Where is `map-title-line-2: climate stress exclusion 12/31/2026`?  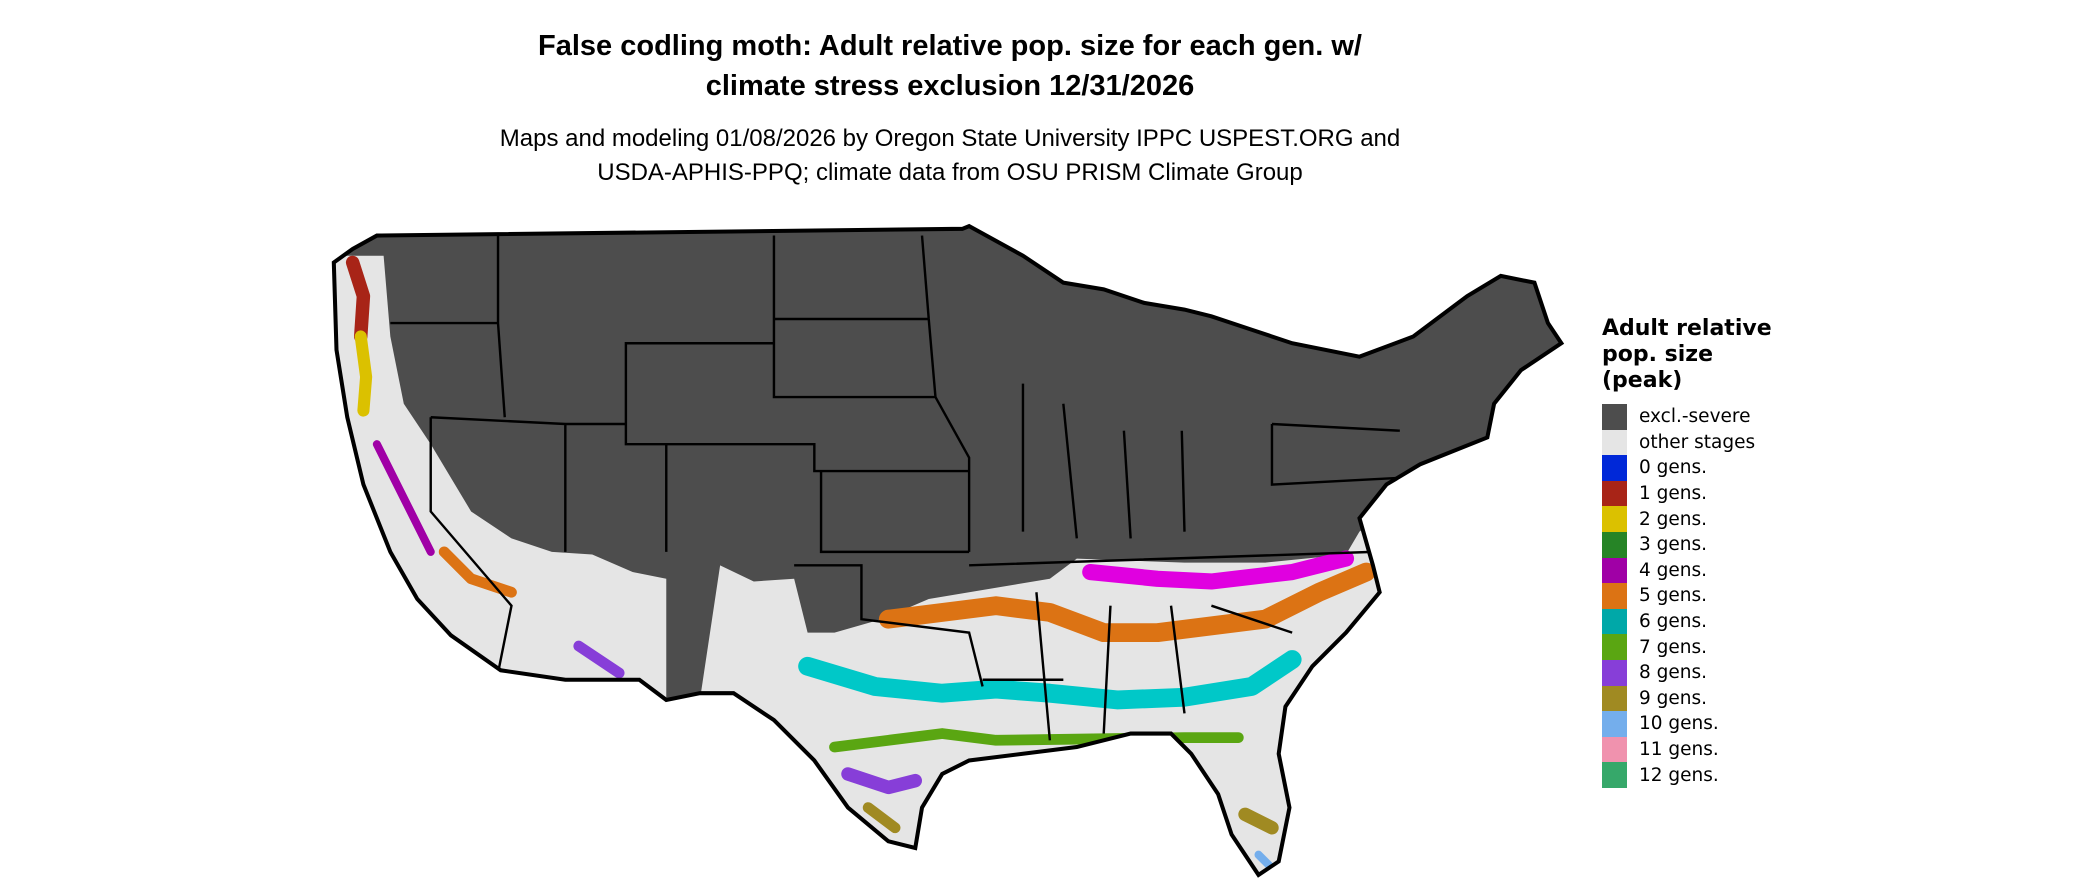 map-title-line-2: climate stress exclusion 12/31/2026 is located at coordinates (950, 86).